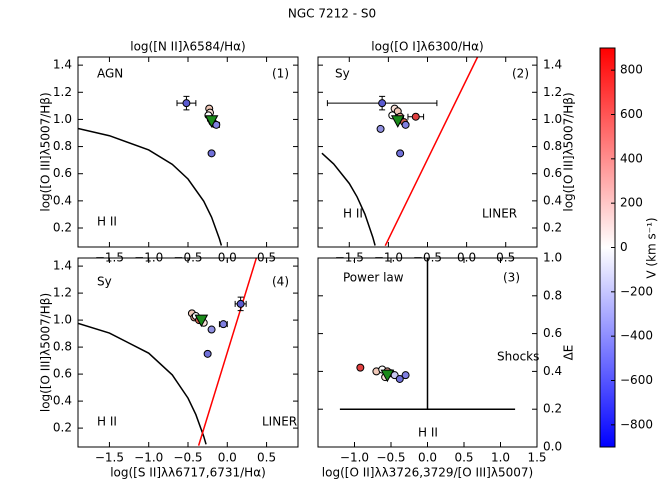 The height and width of the screenshot is (498, 664). I want to click on x-axis-label: log([S II]λλ6717,6731/Hα), so click(188, 473).